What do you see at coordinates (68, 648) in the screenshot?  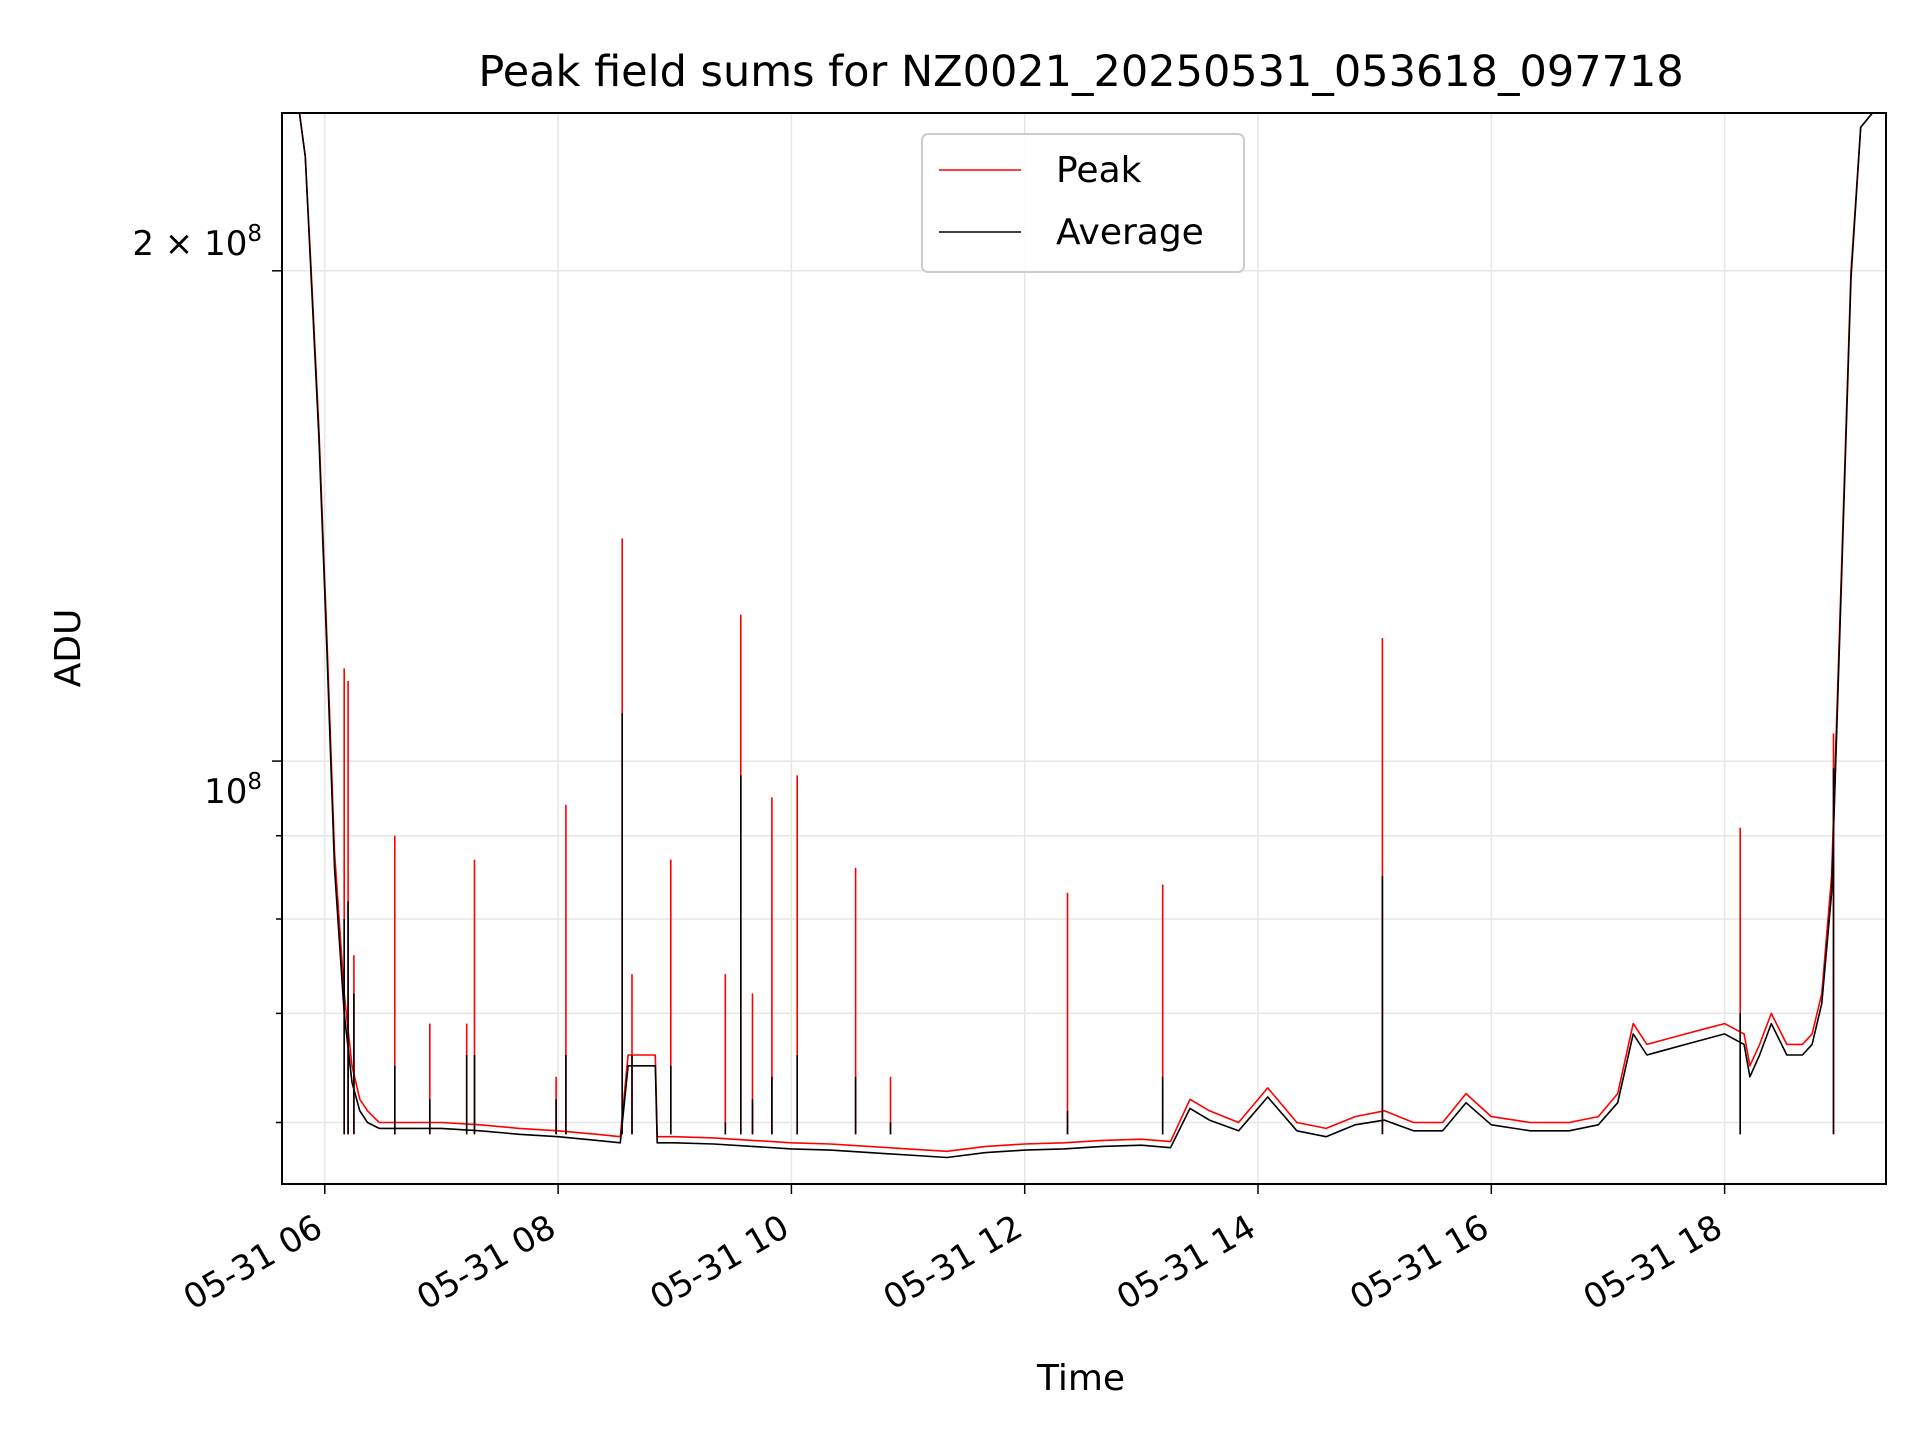 I see `y-axis-label: ADU` at bounding box center [68, 648].